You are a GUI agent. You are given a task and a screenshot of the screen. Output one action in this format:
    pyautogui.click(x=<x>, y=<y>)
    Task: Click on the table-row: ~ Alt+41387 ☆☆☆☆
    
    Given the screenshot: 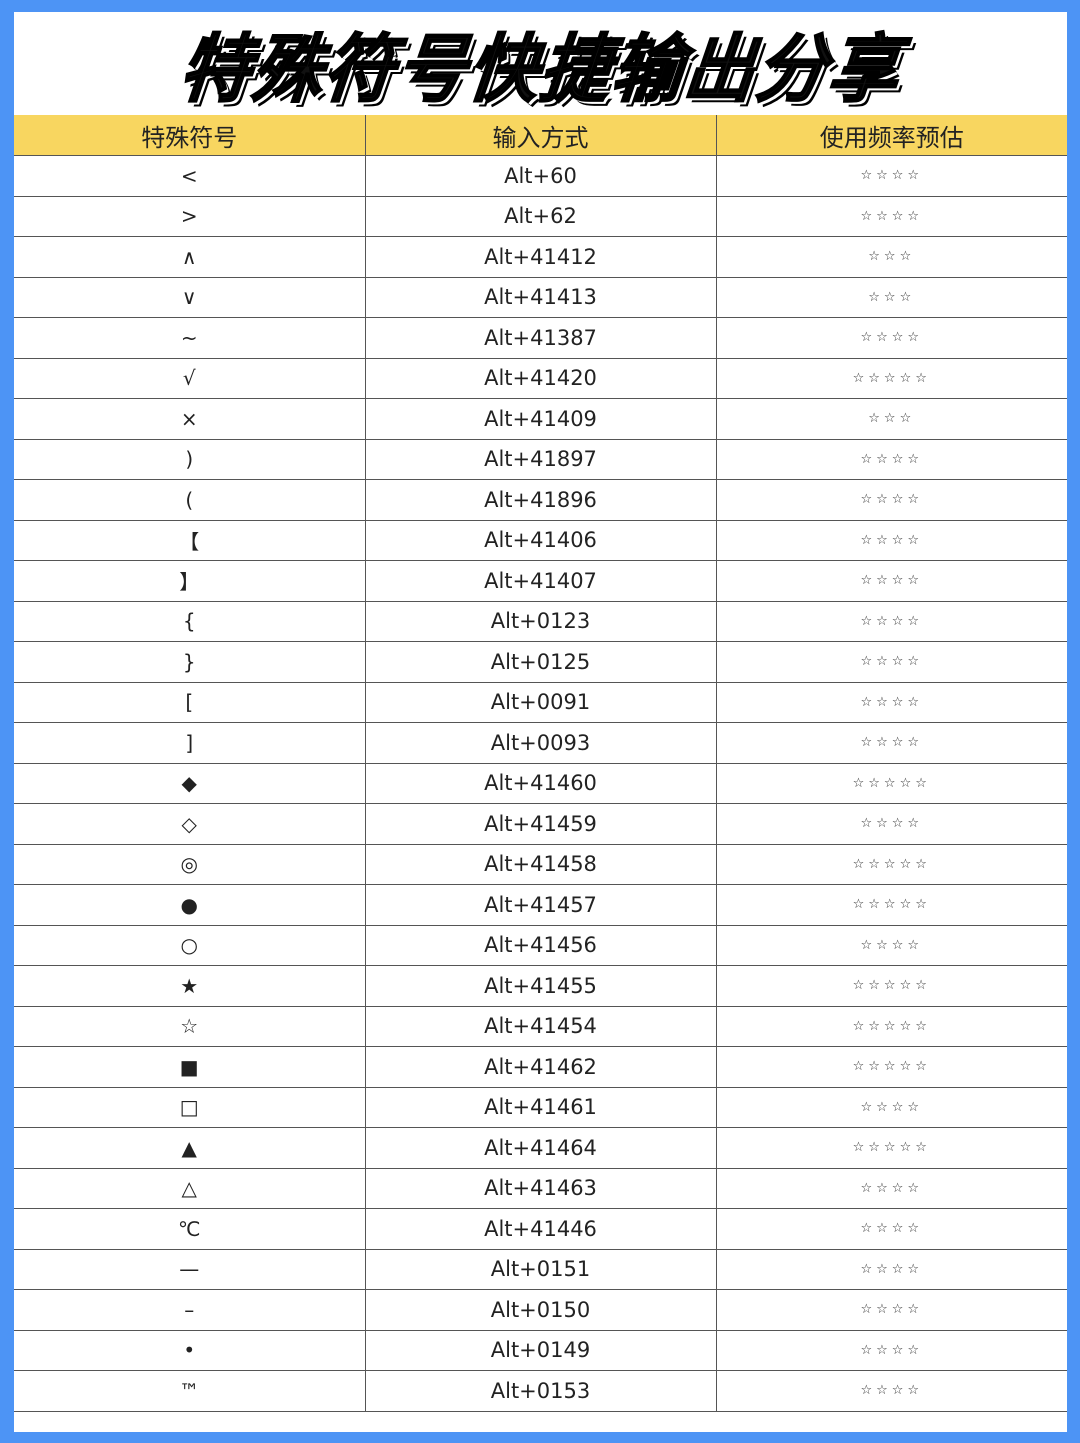 What is the action you would take?
    pyautogui.click(x=540, y=338)
    